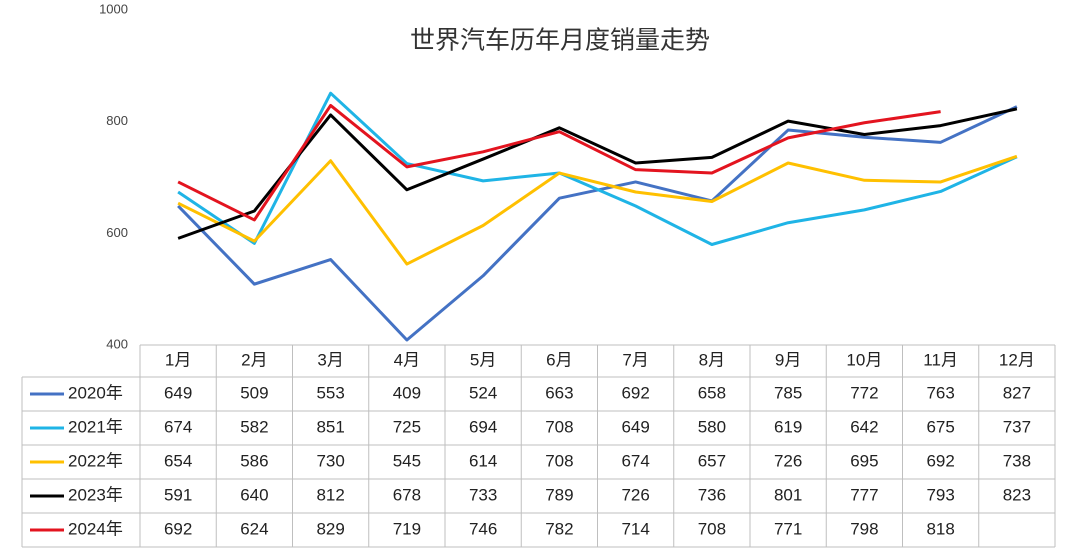 The width and height of the screenshot is (1080, 555). I want to click on table-value: 746, so click(483, 528).